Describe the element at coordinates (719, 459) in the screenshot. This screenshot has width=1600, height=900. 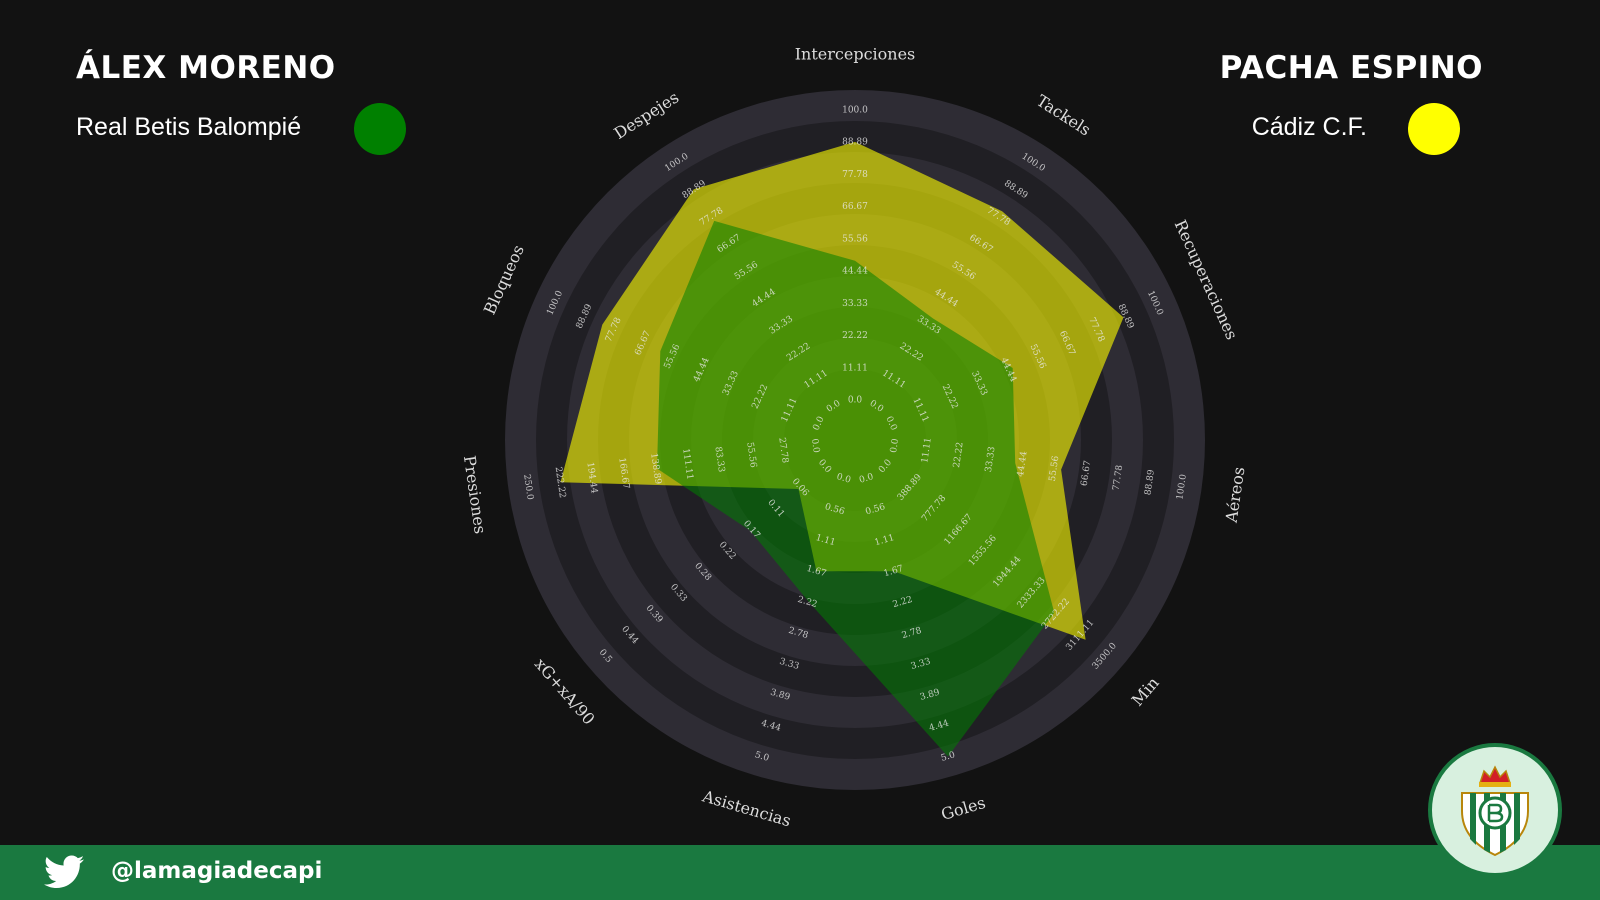
I see `radar-tick-label: 83.33` at that location.